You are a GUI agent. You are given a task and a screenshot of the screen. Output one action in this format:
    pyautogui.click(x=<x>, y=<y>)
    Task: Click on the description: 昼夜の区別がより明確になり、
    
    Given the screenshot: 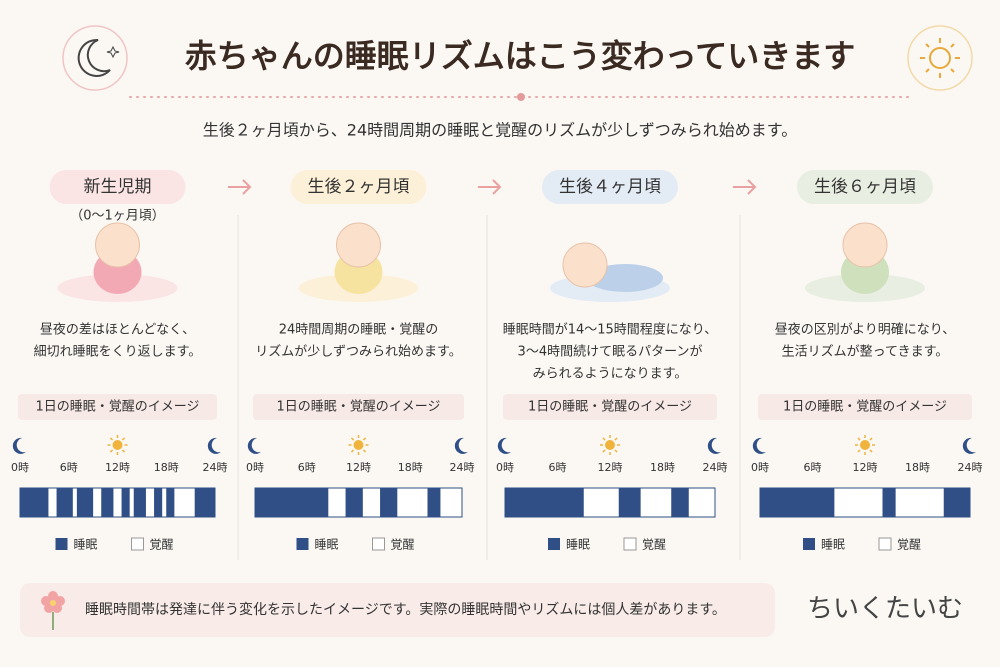 What is the action you would take?
    pyautogui.click(x=865, y=330)
    